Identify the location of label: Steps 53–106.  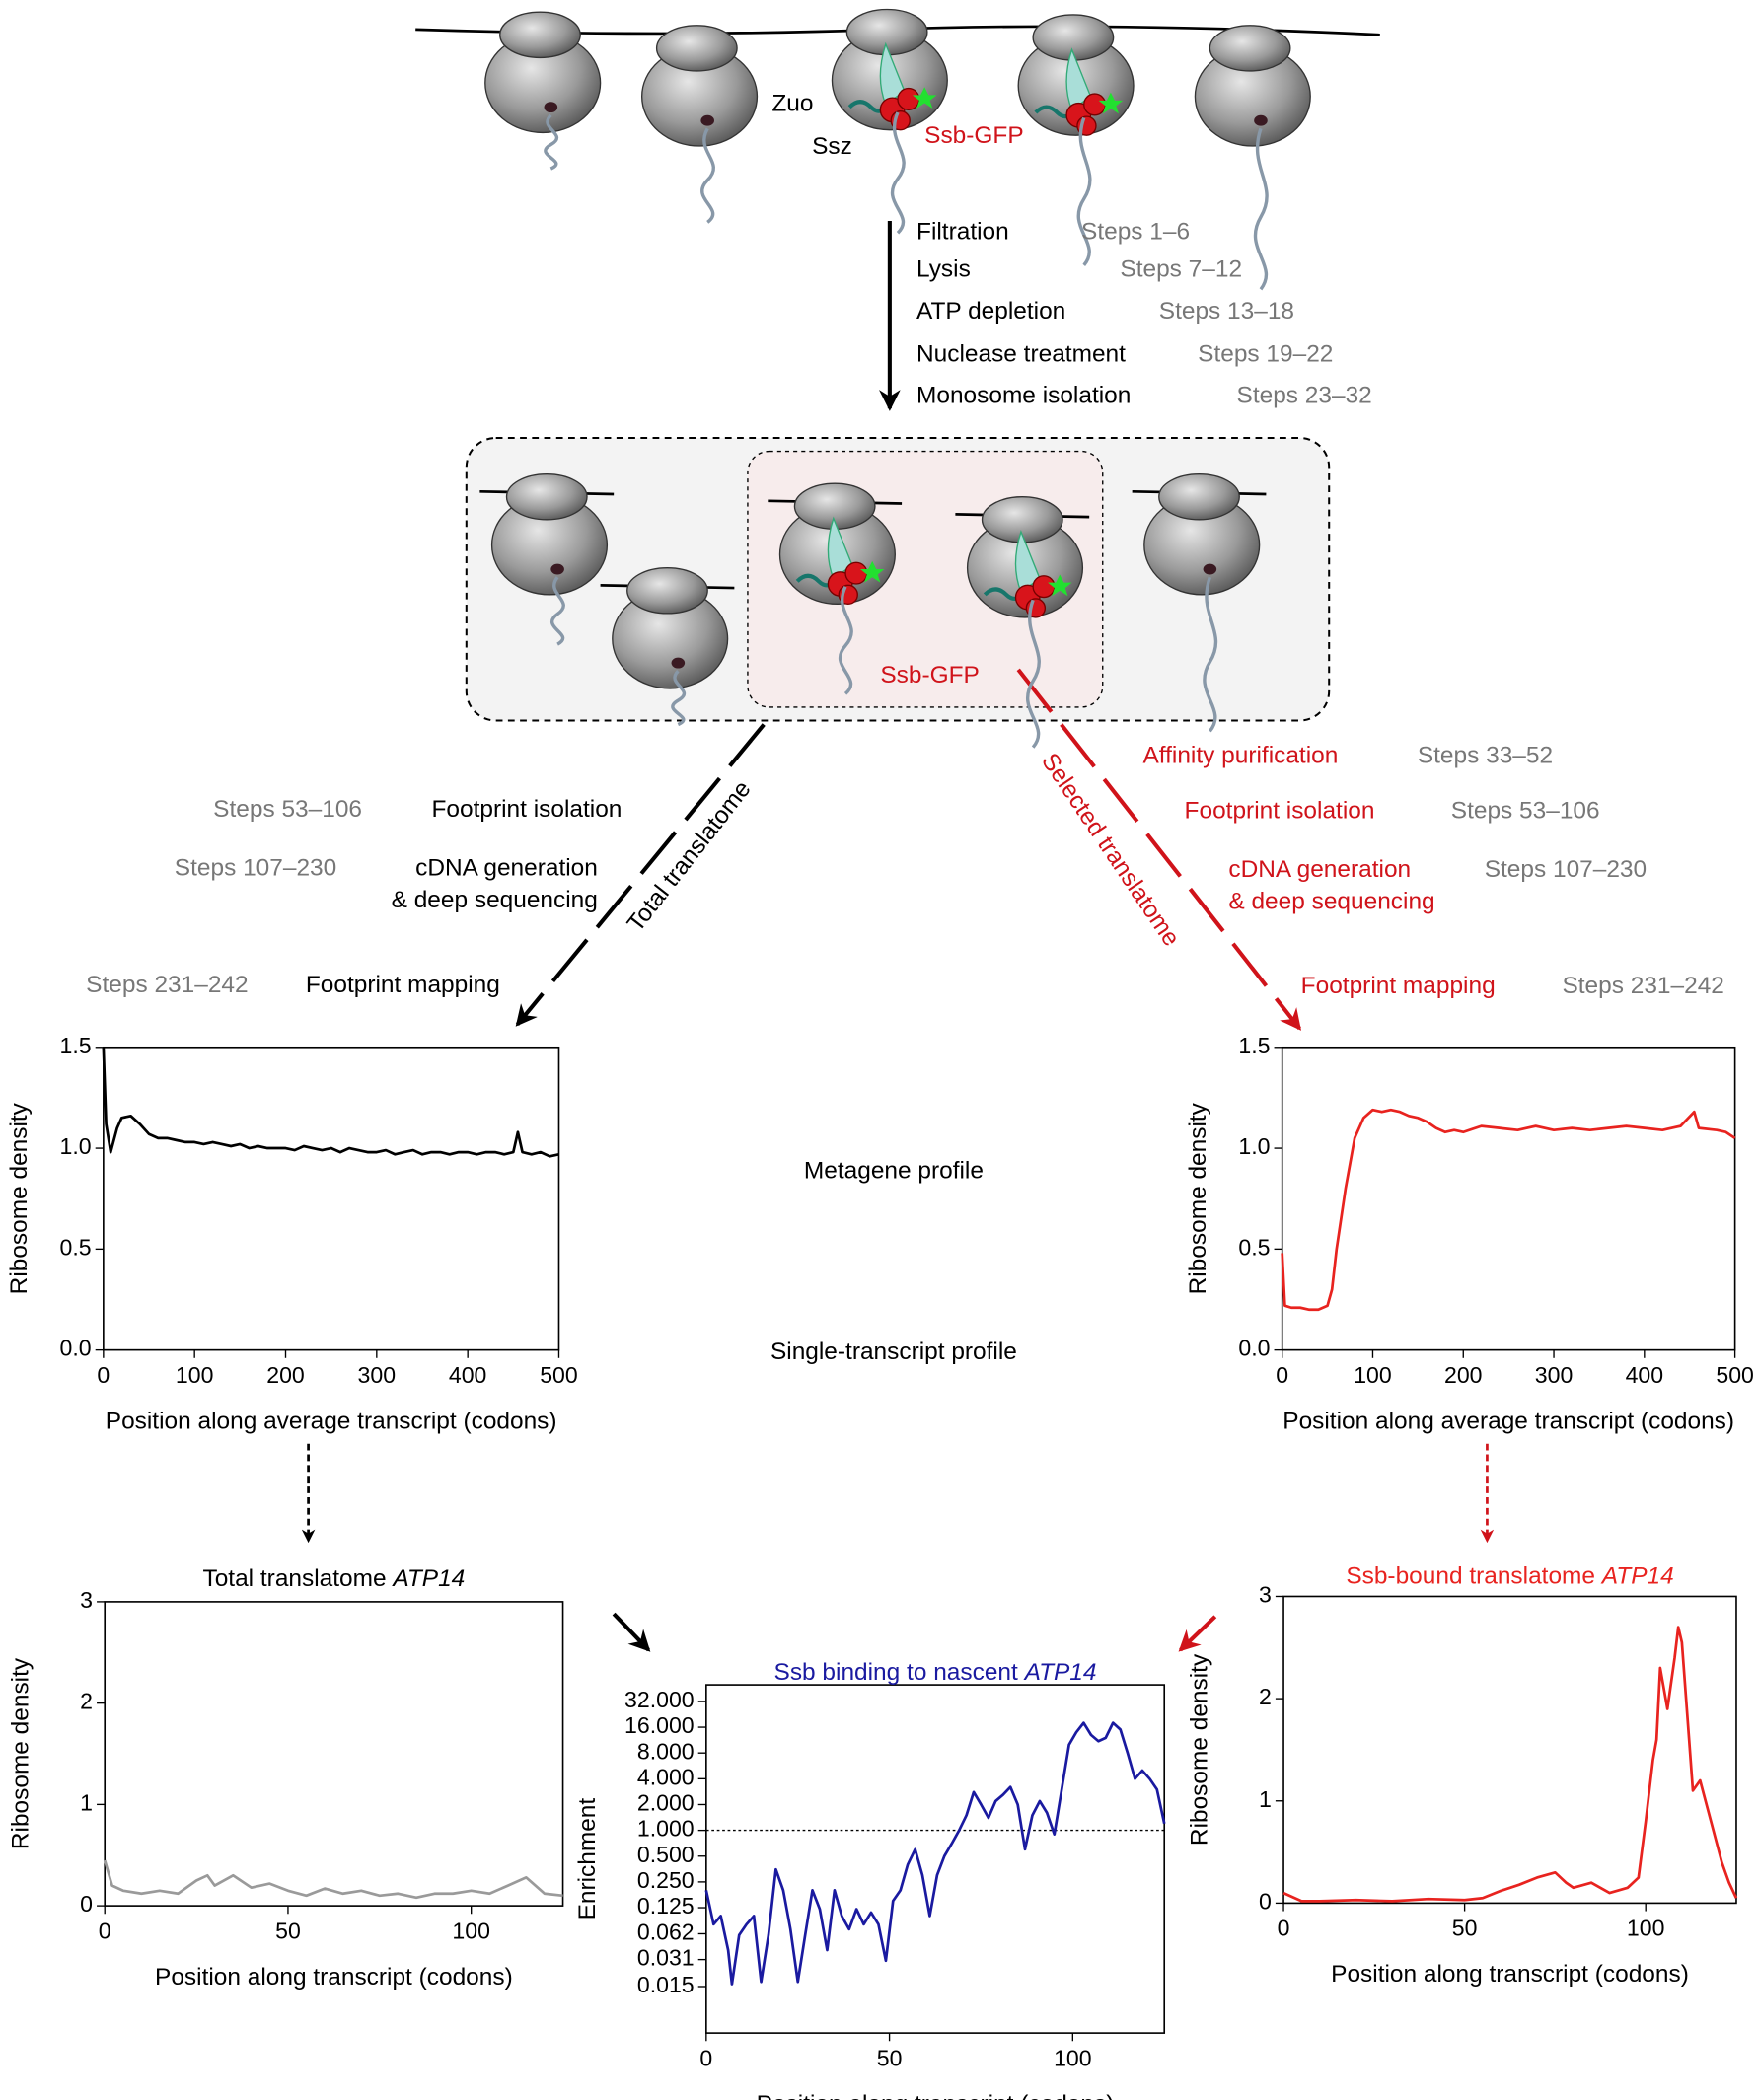
(287, 809).